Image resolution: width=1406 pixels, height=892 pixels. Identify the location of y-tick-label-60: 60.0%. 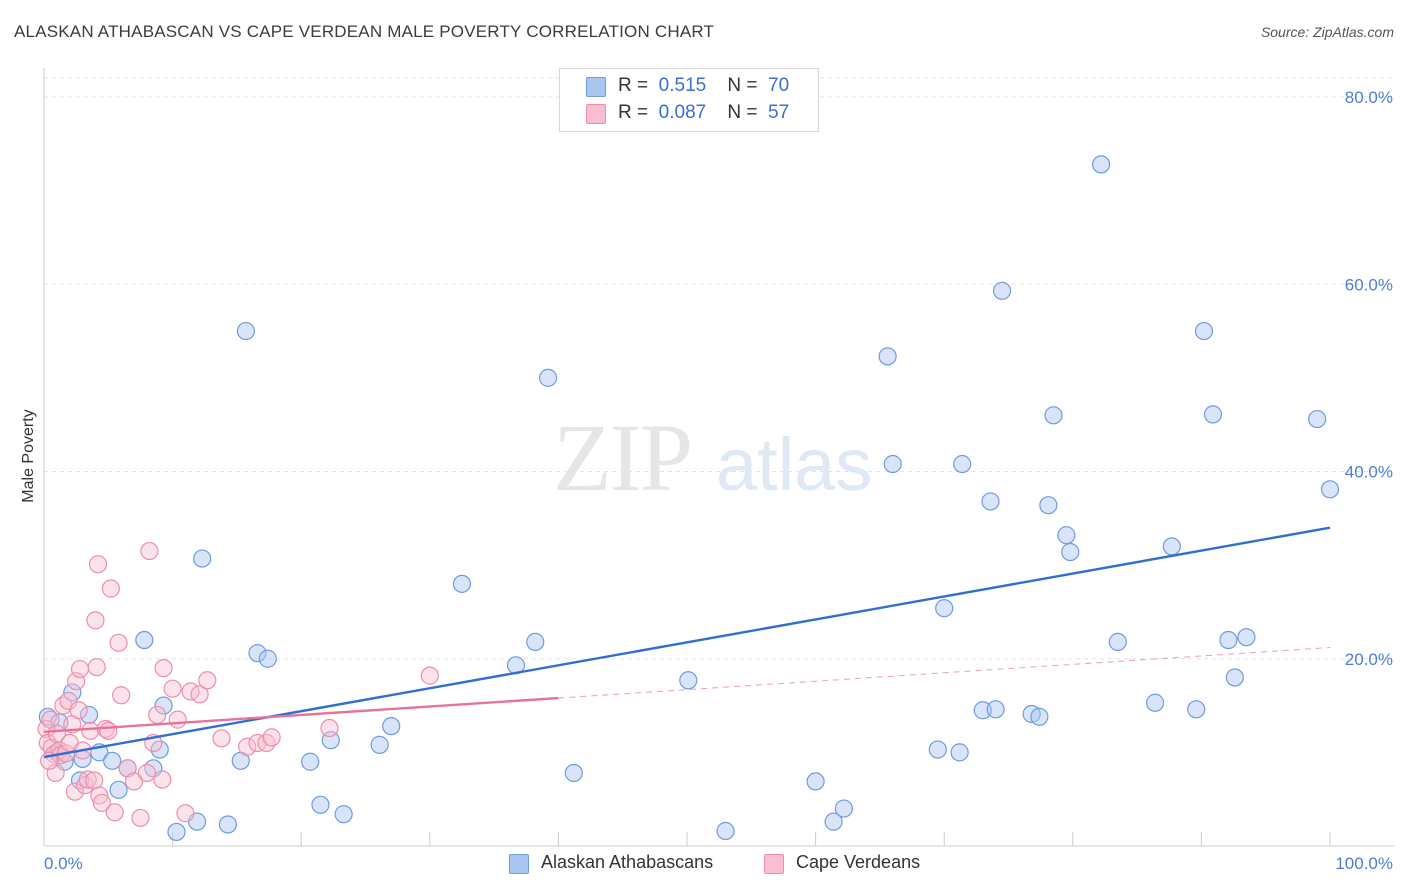
(1369, 284).